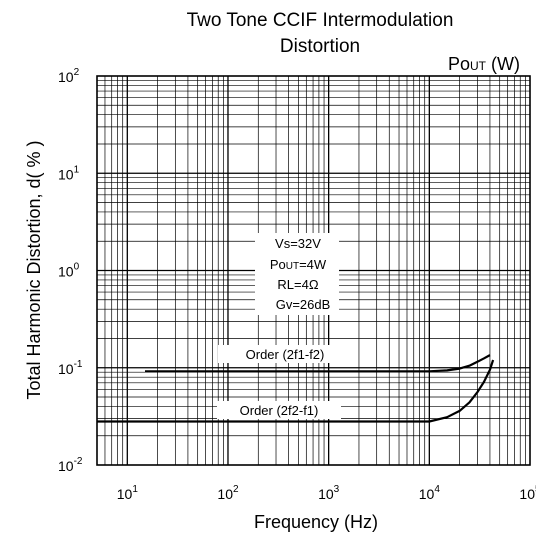 The width and height of the screenshot is (536, 535). I want to click on curves, so click(296, 388).